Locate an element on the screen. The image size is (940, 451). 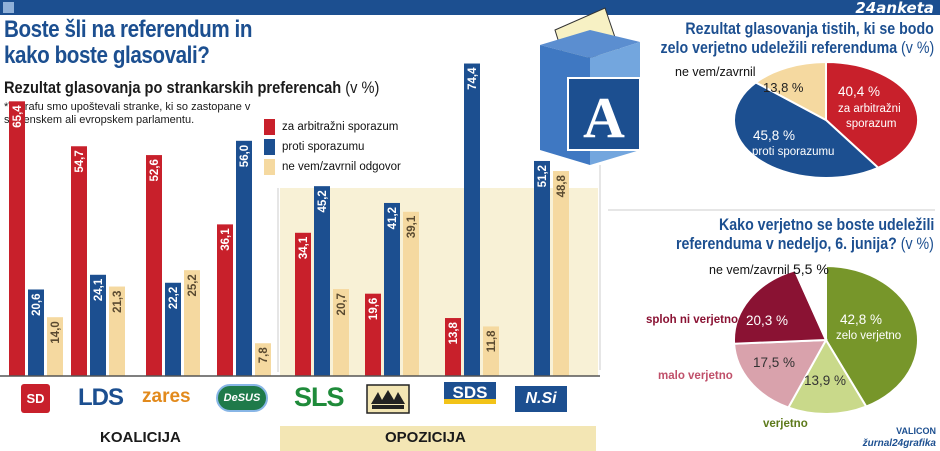
pie2-title-text: referenduma v nedeljo, 6. junija? is located at coordinates (786, 244).